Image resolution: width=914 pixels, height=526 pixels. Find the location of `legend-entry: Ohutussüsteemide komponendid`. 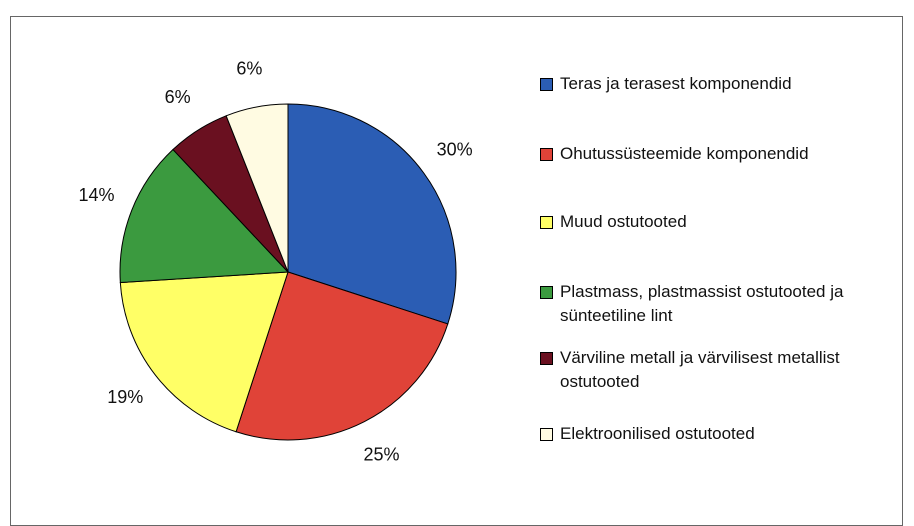

legend-entry: Ohutussüsteemide komponendid is located at coordinates (720, 154).